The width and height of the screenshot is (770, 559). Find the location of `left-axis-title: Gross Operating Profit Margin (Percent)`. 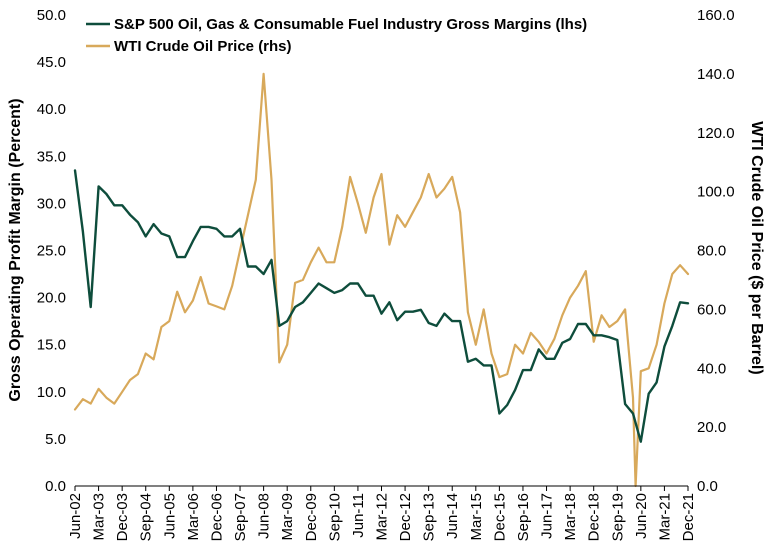

left-axis-title: Gross Operating Profit Margin (Percent) is located at coordinates (15, 249).